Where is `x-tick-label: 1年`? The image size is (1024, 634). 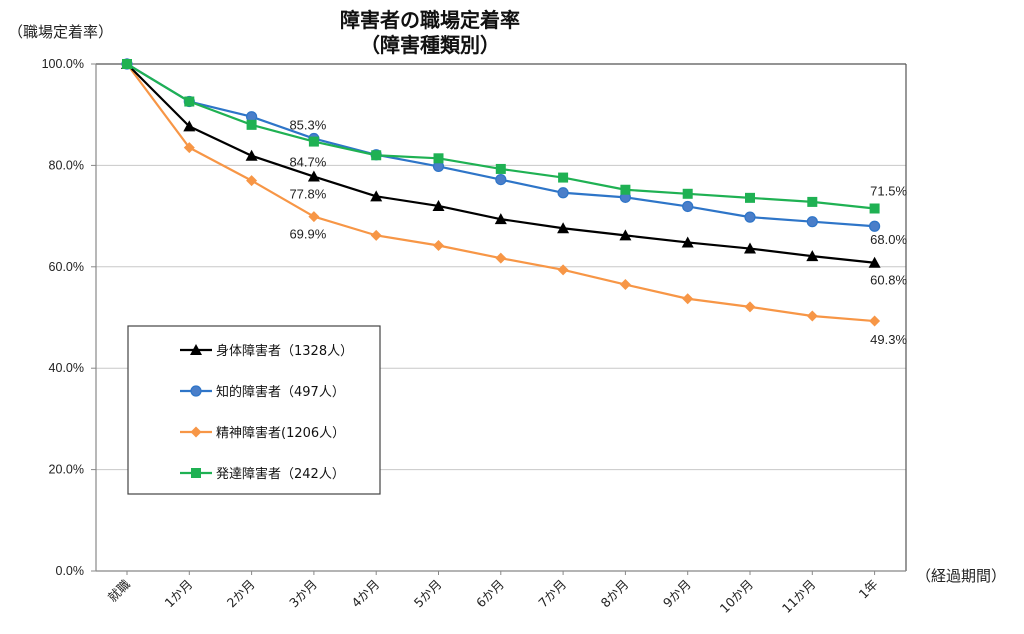 x-tick-label: 1年 is located at coordinates (868, 589).